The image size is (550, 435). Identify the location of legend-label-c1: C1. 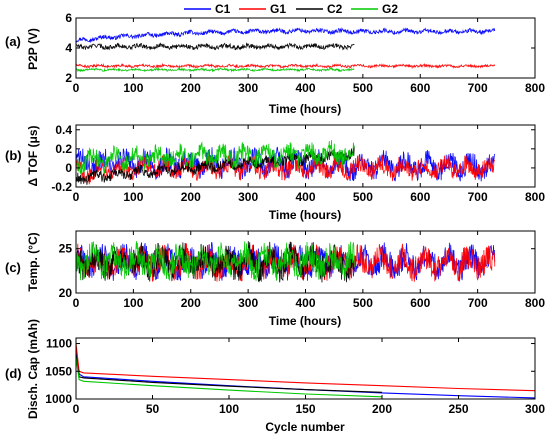
(223, 9).